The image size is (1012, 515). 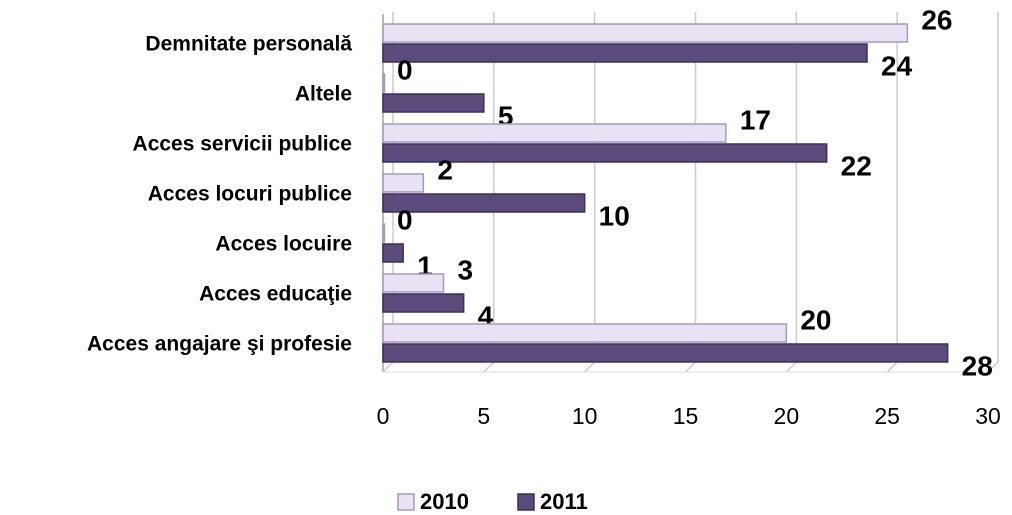 I want to click on data-label: 22, so click(x=856, y=165).